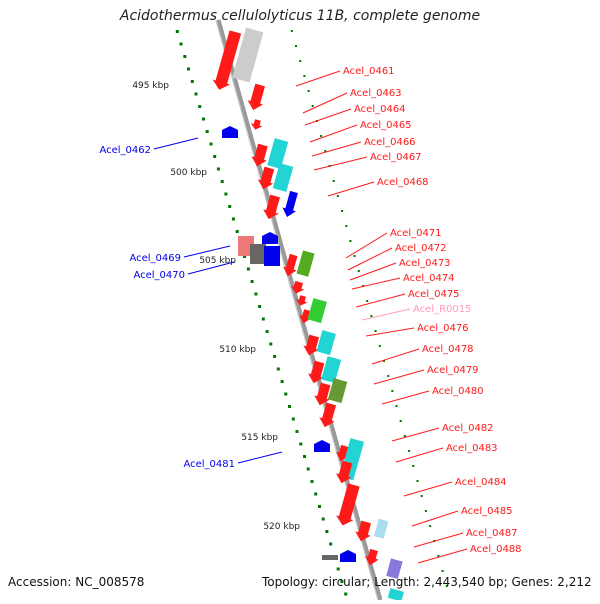 The width and height of the screenshot is (600, 604). Describe the element at coordinates (369, 71) in the screenshot. I see `gene-label: Acel_0461` at that location.